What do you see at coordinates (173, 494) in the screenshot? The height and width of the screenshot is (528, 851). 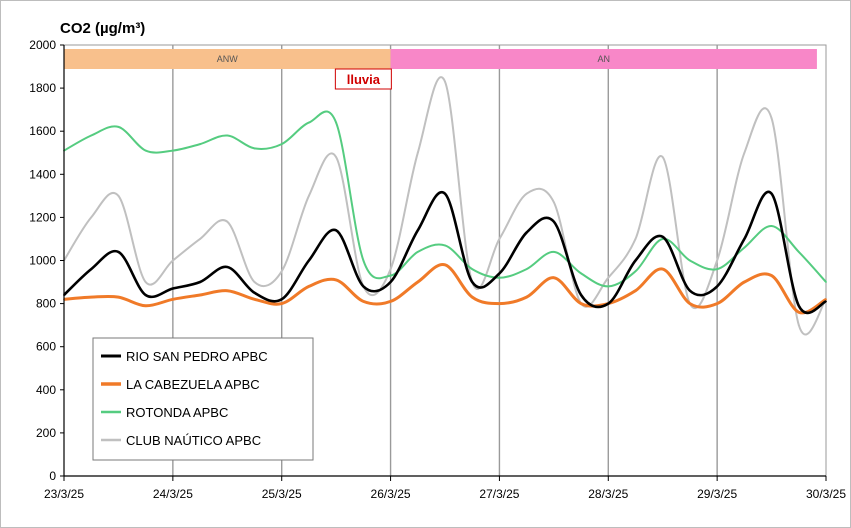 I see `x-tick-label: 24/3/25` at bounding box center [173, 494].